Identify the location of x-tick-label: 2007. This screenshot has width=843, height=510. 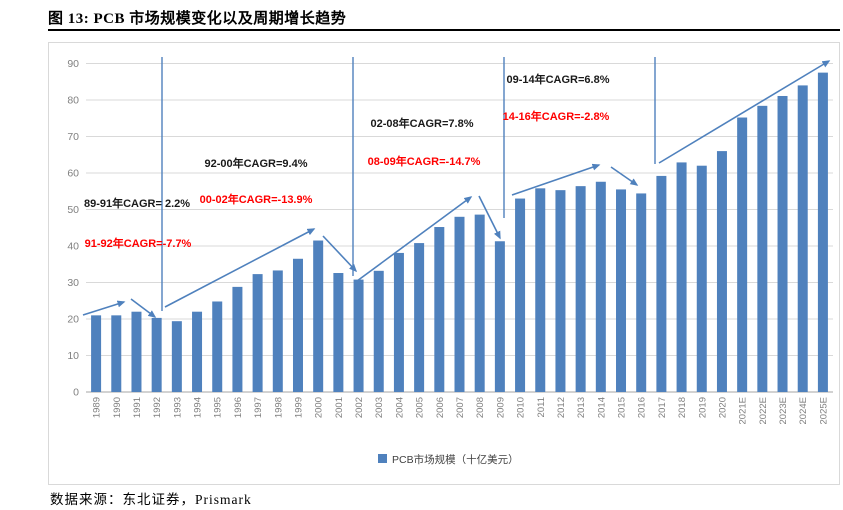
(460, 407).